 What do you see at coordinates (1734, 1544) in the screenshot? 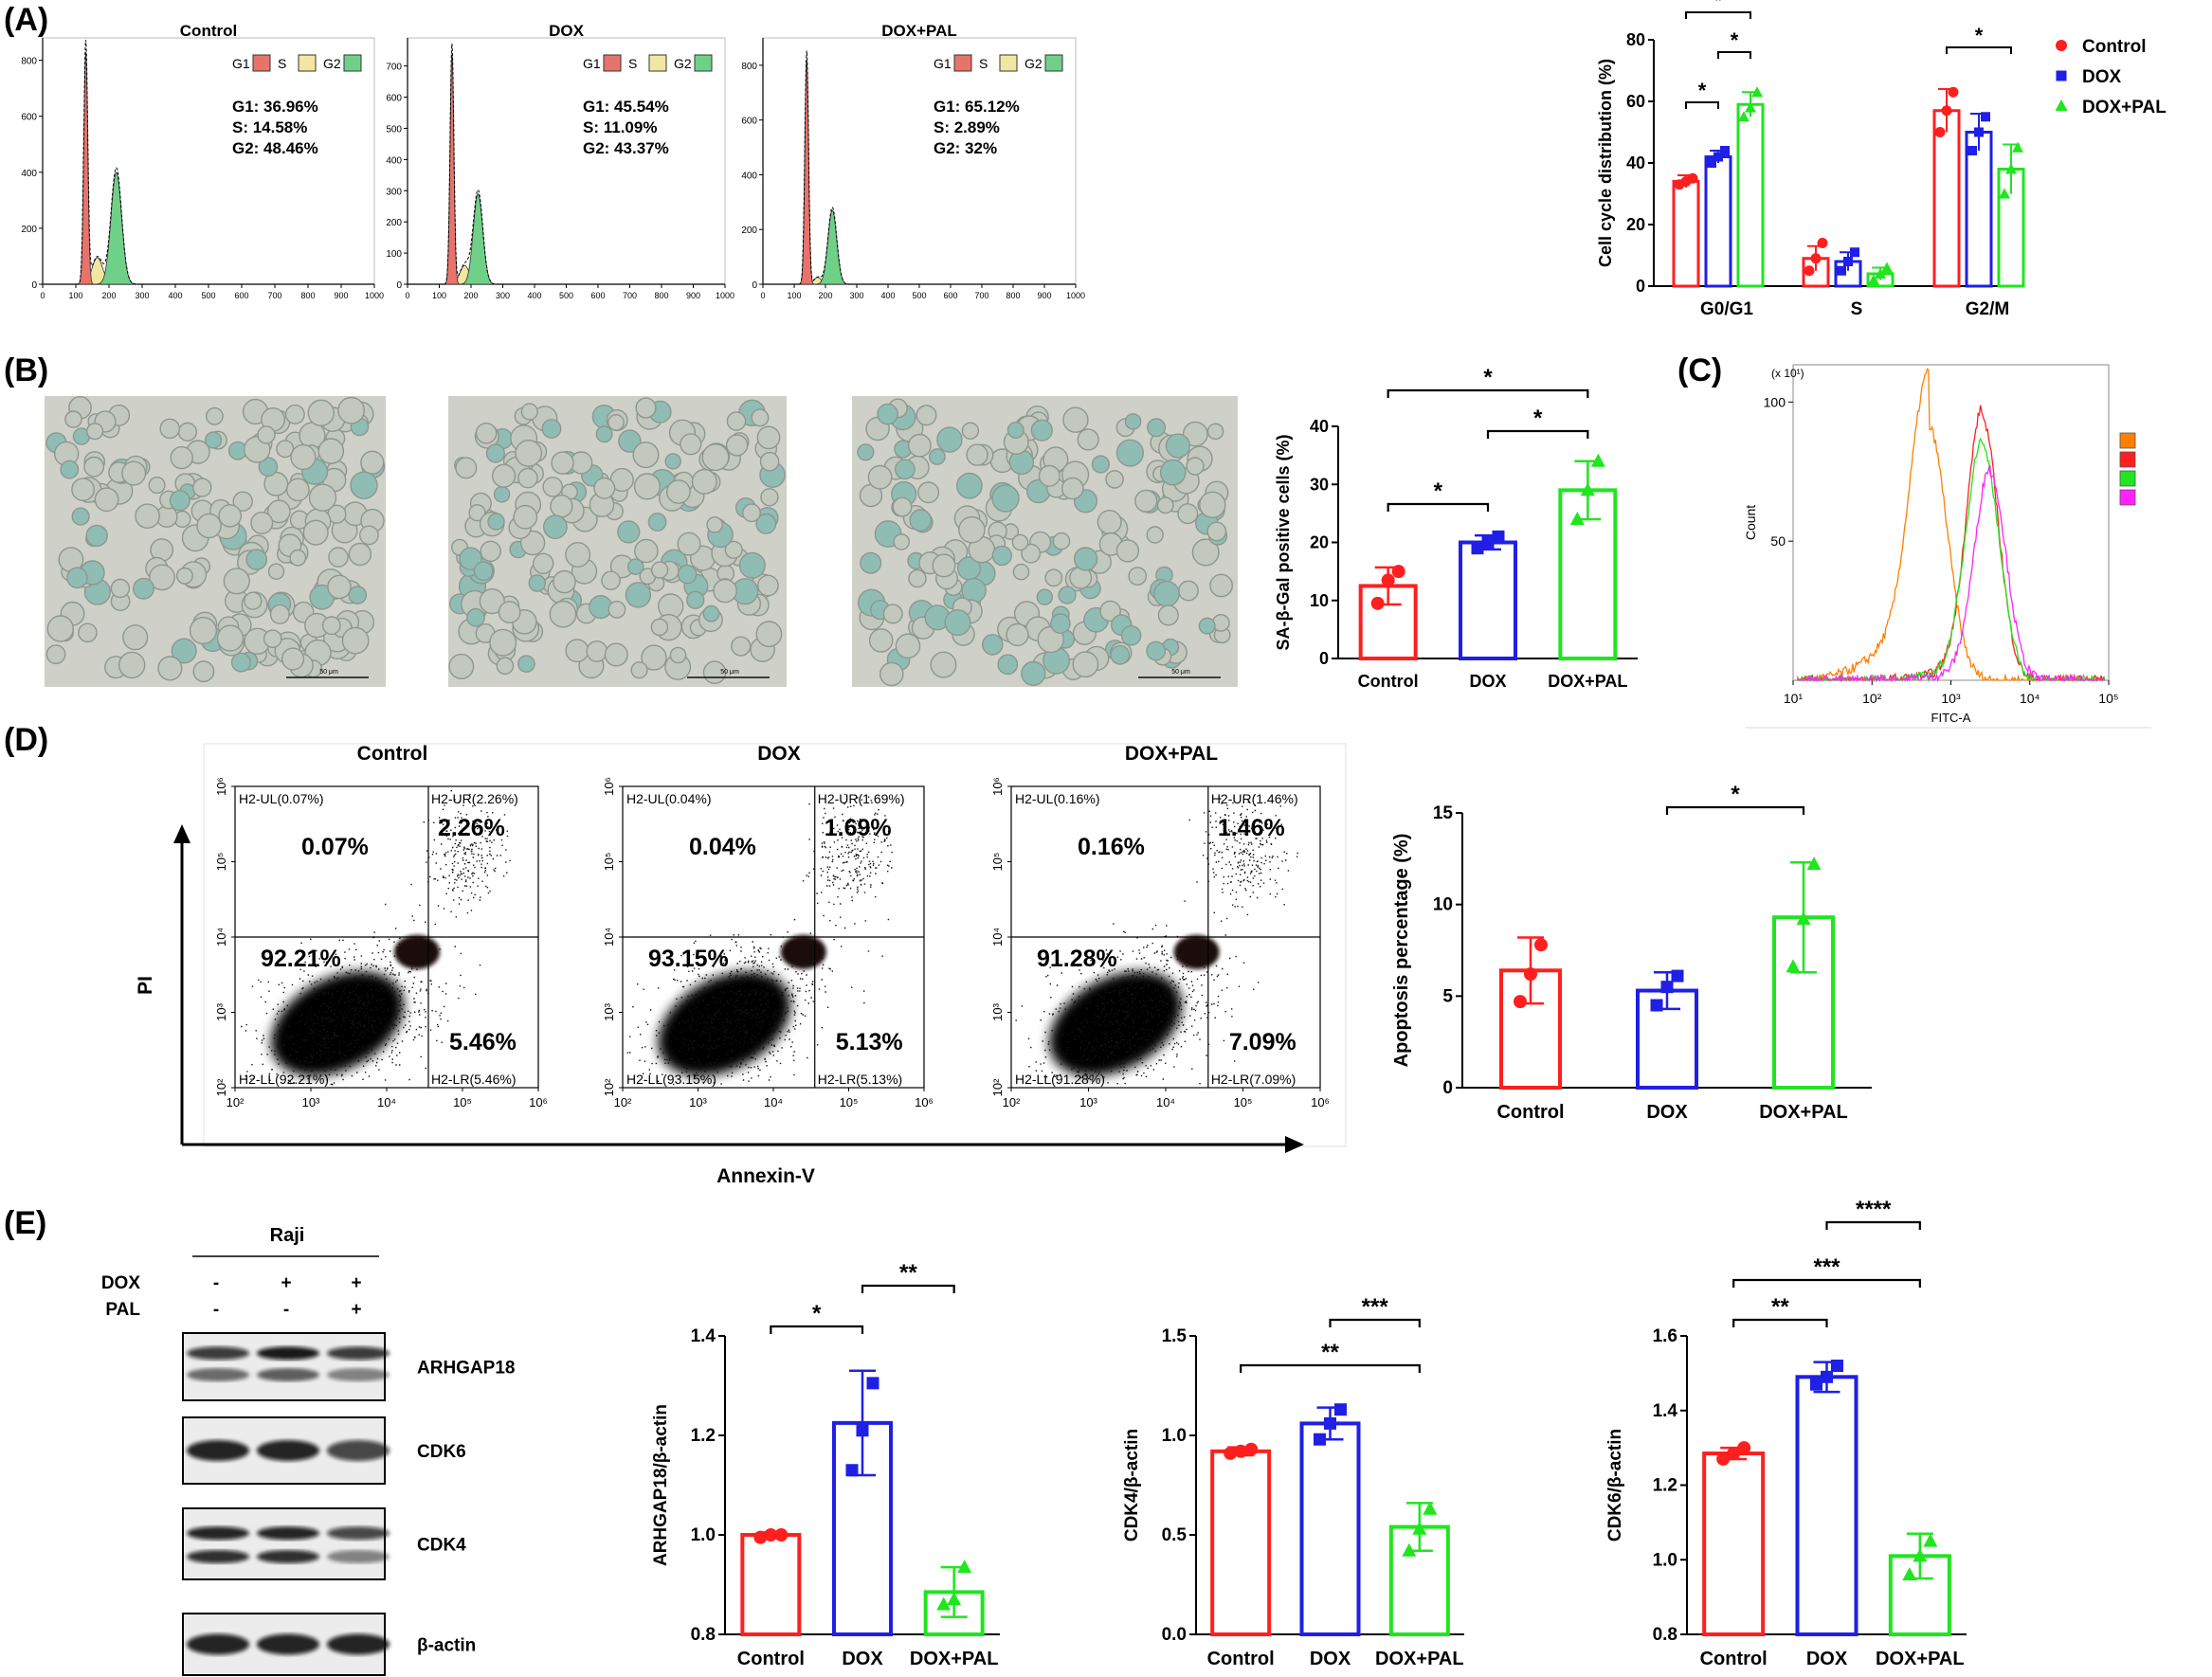
I see `bar-control` at bounding box center [1734, 1544].